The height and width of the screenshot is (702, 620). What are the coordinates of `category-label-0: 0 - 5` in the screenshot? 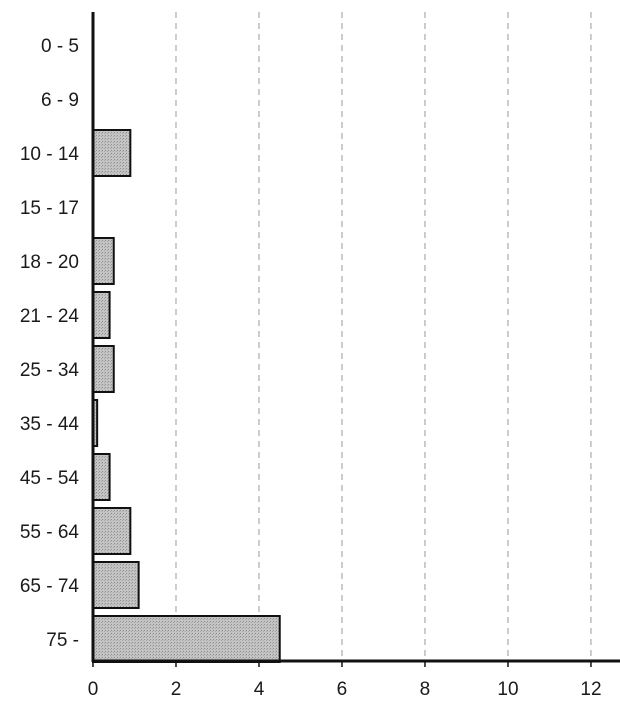 It's located at (60, 46).